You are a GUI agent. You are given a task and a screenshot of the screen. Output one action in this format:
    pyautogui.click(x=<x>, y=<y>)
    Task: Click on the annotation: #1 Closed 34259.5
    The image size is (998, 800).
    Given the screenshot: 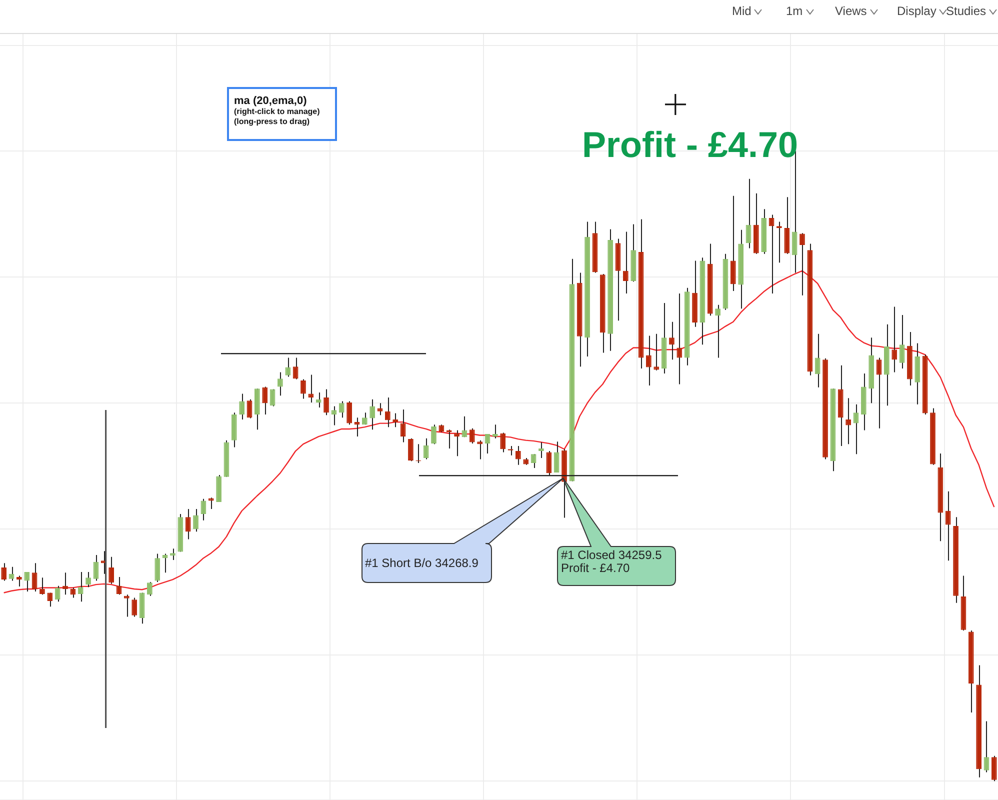 What is the action you would take?
    pyautogui.click(x=612, y=555)
    